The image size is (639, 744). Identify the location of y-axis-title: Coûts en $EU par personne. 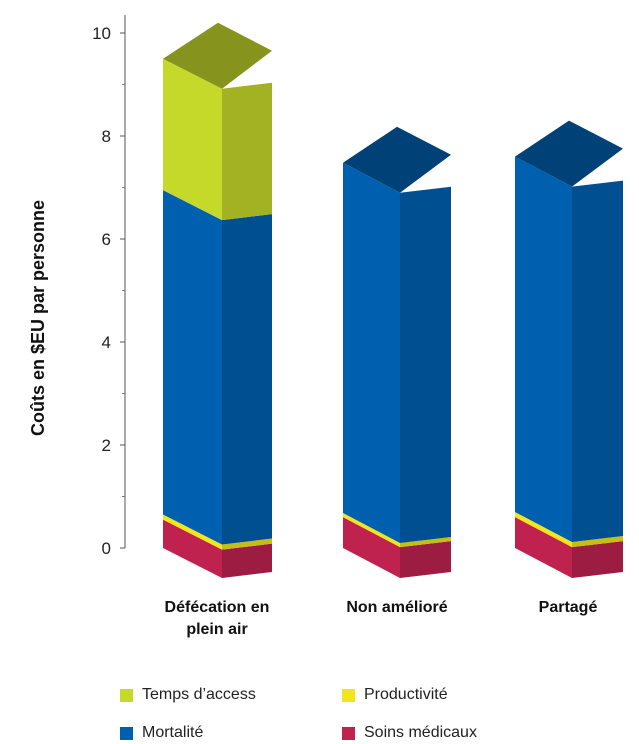
(38, 318).